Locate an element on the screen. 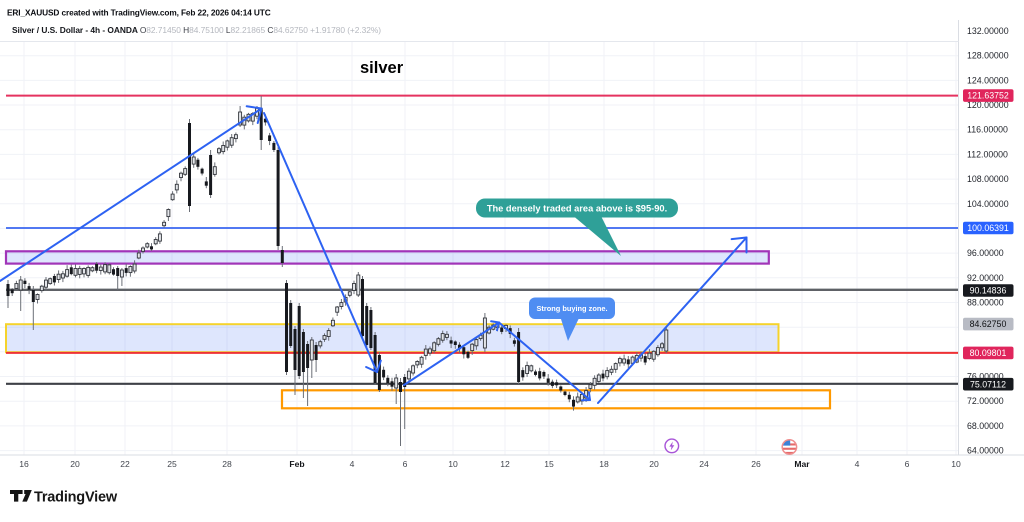 The image size is (1024, 522). svg-text: Mar is located at coordinates (802, 464).